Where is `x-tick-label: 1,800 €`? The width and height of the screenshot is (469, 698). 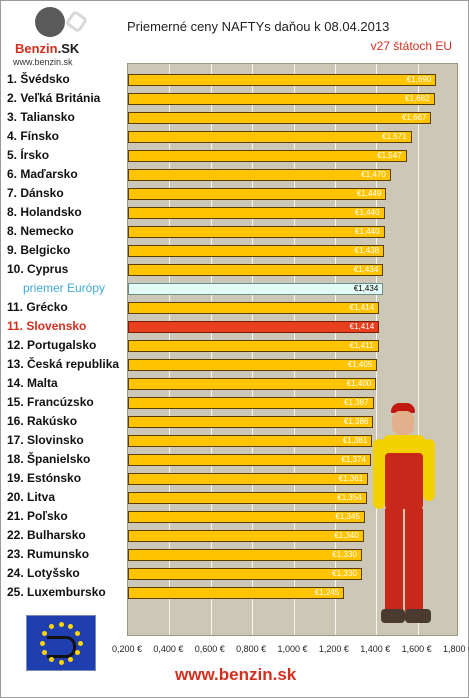
x-tick-label: 1,800 € is located at coordinates (455, 649).